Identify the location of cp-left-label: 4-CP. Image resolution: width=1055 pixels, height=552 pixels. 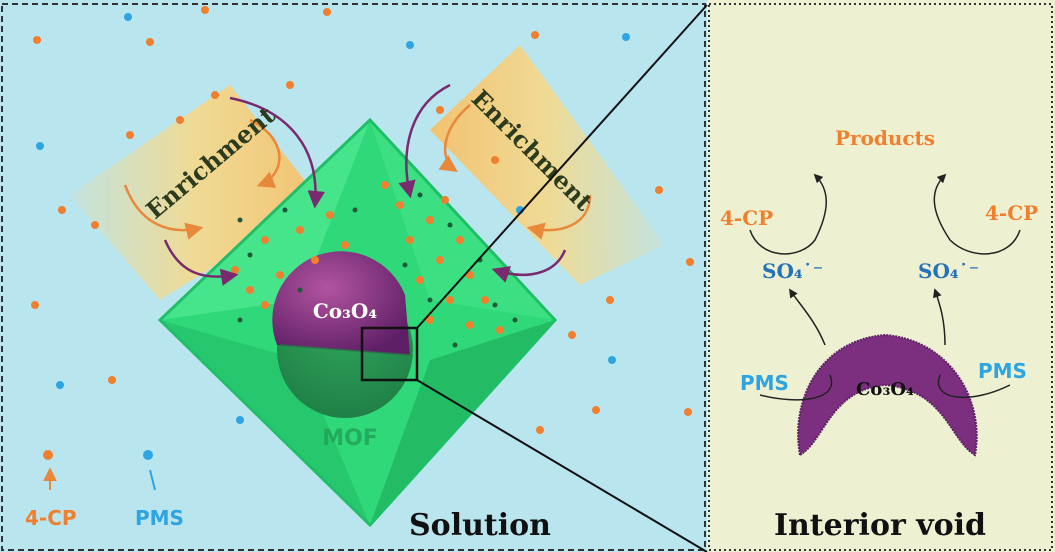
(746, 218).